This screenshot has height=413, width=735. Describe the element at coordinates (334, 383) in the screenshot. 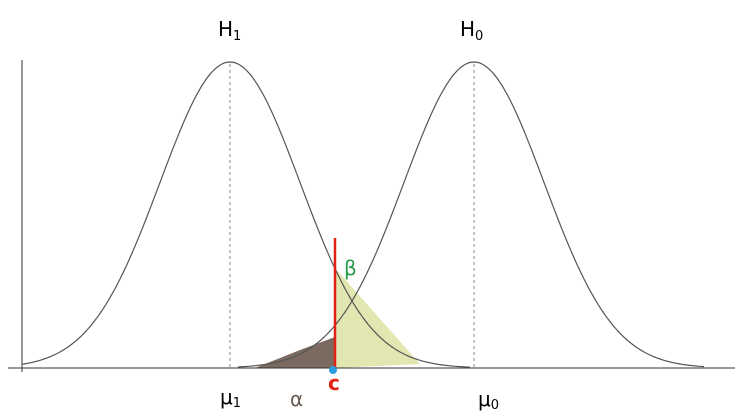

I see `c-label: c` at that location.